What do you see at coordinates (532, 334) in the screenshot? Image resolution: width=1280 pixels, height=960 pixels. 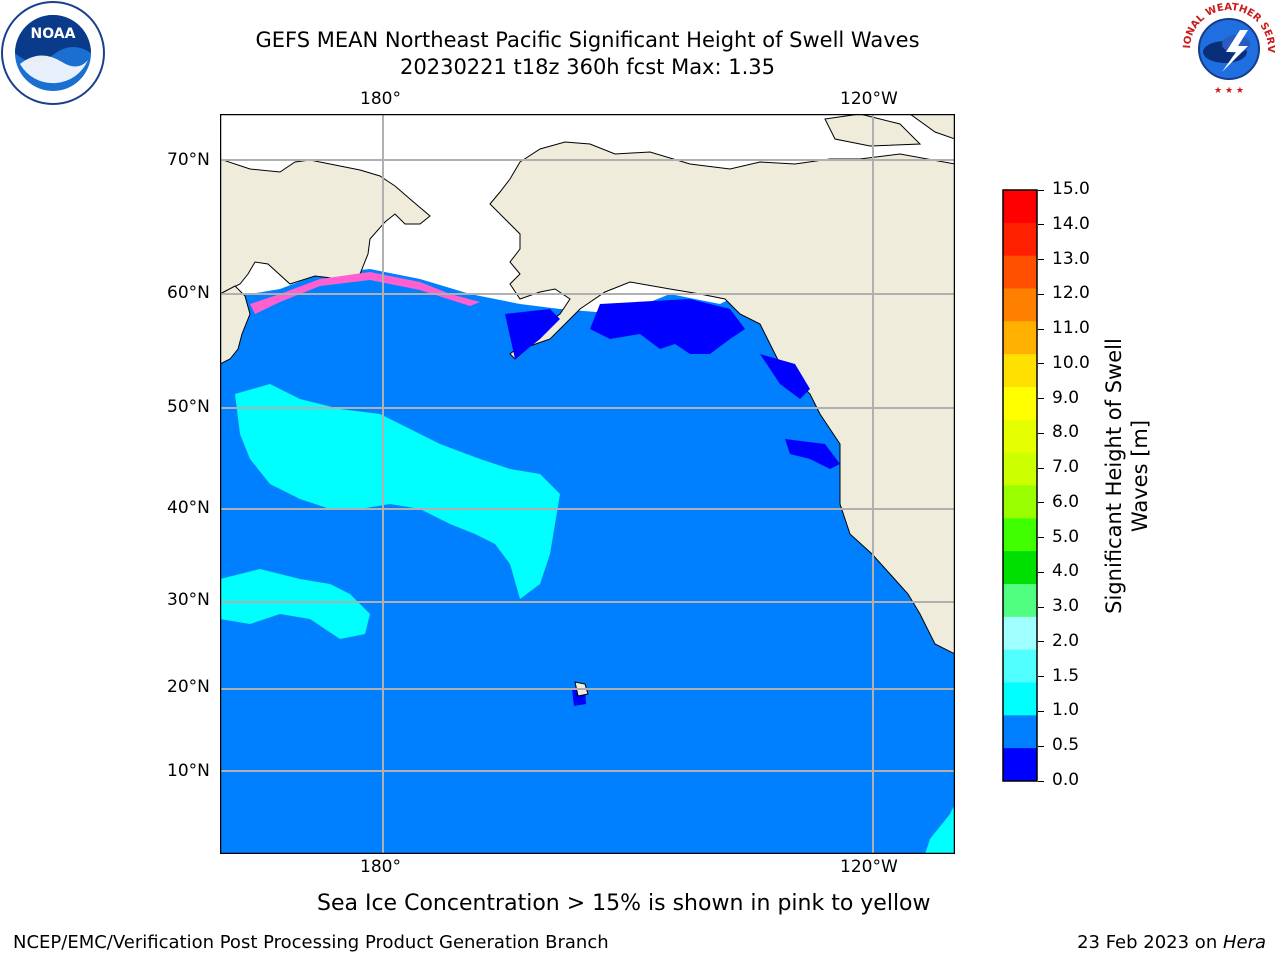 I see `swell-0.0-0.5-gulf` at bounding box center [532, 334].